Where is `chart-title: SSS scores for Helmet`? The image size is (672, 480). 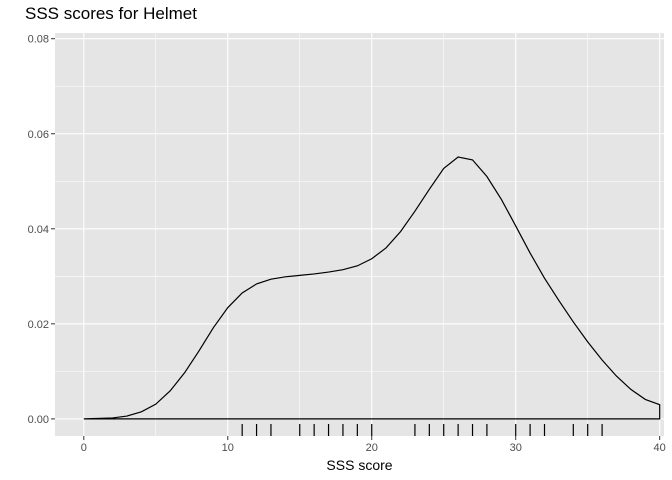
chart-title: SSS scores for Helmet is located at coordinates (111, 13).